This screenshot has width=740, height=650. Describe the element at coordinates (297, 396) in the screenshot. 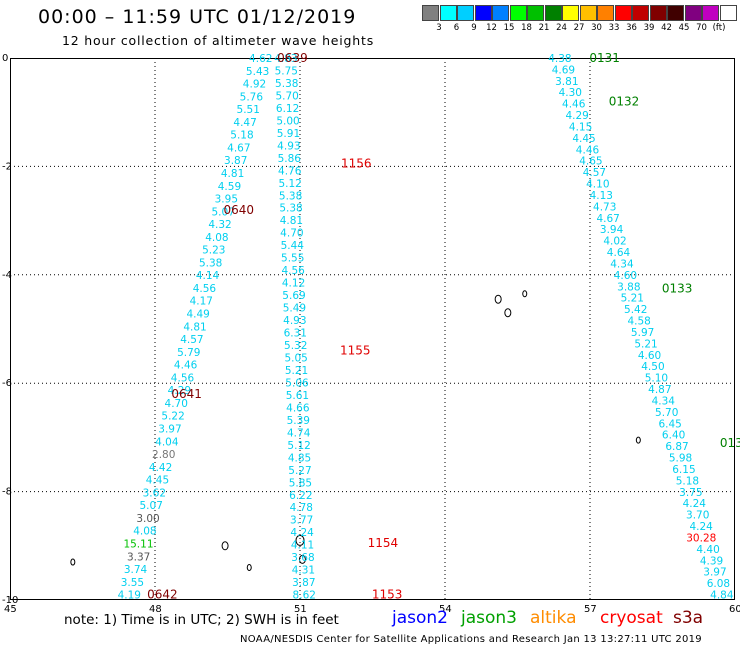

I see `swh-value: 5.61` at that location.